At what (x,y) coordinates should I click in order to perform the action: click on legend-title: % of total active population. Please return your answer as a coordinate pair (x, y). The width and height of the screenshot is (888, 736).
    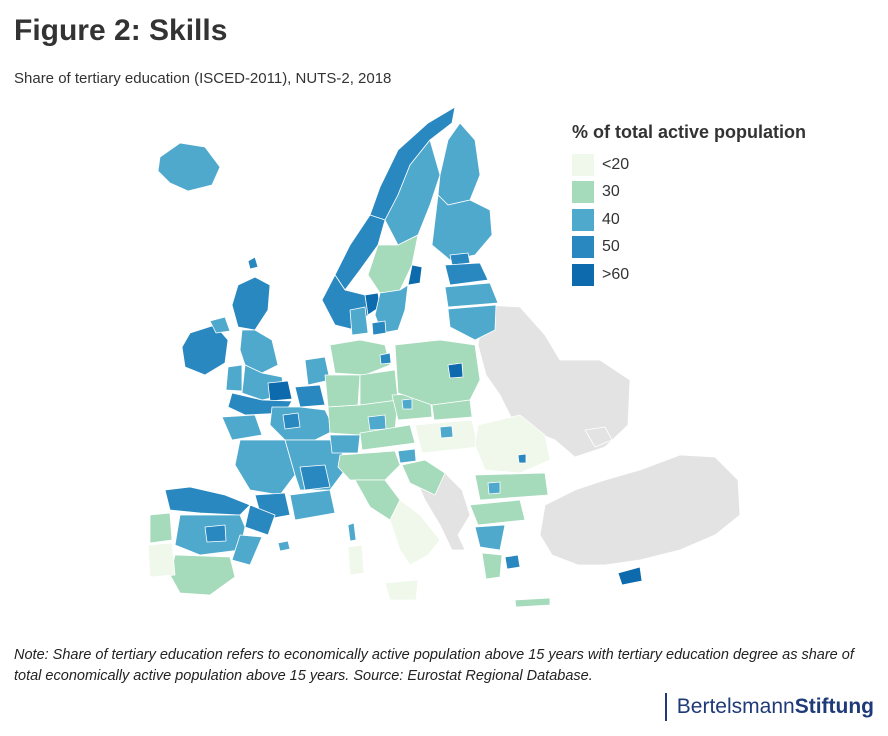
    Looking at the image, I should click on (689, 132).